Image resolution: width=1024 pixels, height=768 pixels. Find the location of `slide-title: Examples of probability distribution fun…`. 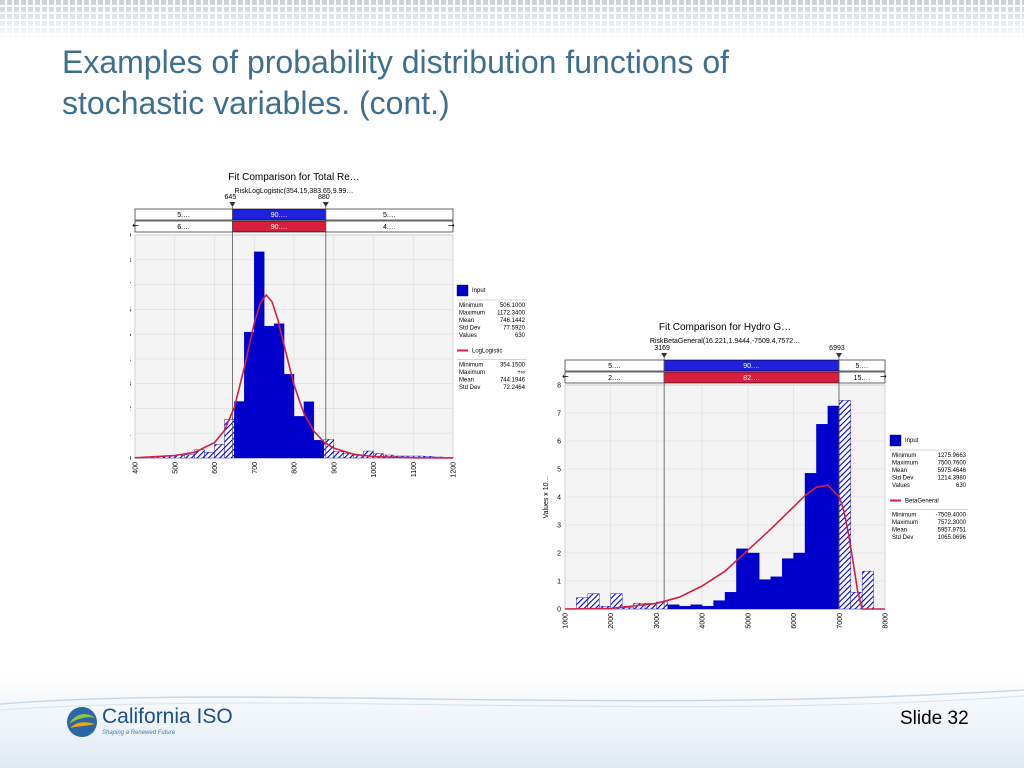

slide-title: Examples of probability distribution fun… is located at coordinates (512, 83).